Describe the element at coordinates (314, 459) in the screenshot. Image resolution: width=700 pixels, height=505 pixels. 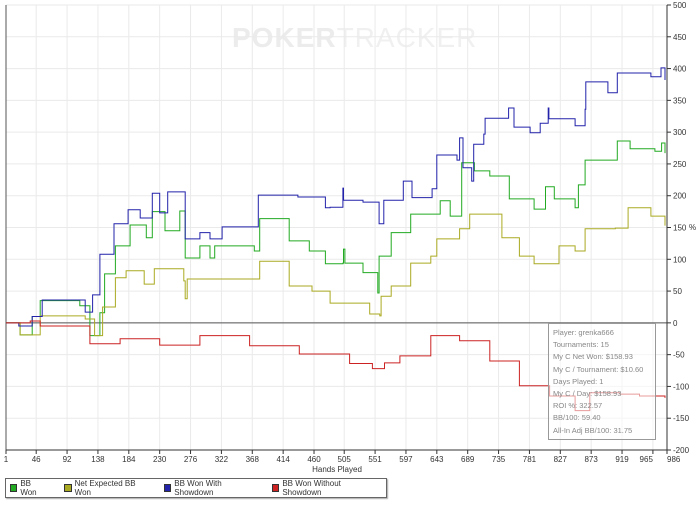
I see `x-tick-label: 460` at that location.